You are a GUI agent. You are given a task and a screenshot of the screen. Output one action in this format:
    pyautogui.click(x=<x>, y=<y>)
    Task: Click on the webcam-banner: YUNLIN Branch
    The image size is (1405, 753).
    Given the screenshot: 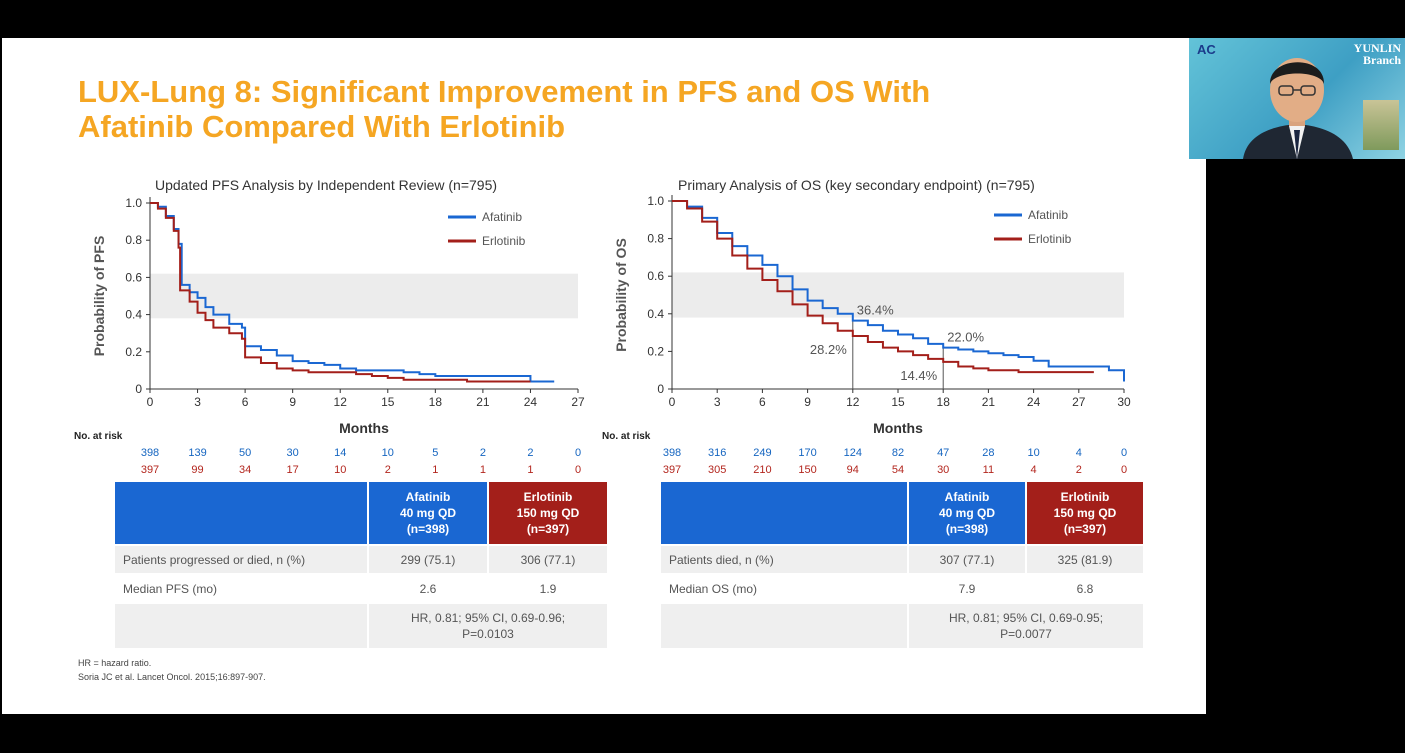 What is the action you would take?
    pyautogui.click(x=1377, y=54)
    